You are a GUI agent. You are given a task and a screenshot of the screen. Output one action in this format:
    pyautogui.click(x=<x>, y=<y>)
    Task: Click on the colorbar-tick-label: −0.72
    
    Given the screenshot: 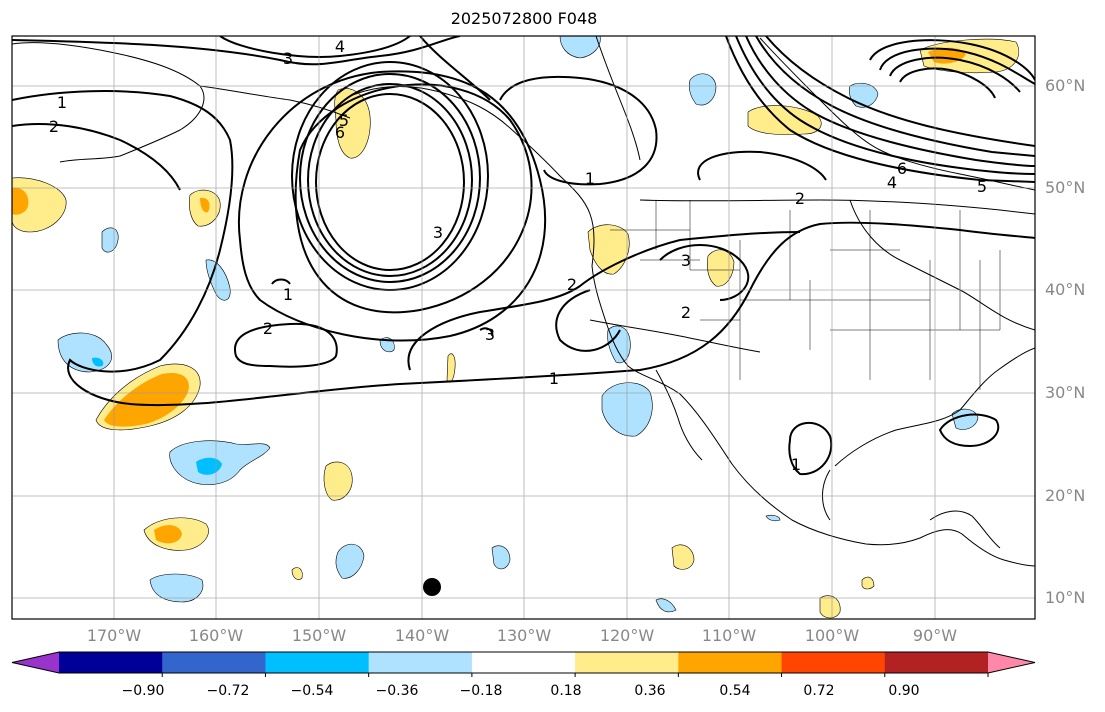 What is the action you would take?
    pyautogui.click(x=228, y=691)
    